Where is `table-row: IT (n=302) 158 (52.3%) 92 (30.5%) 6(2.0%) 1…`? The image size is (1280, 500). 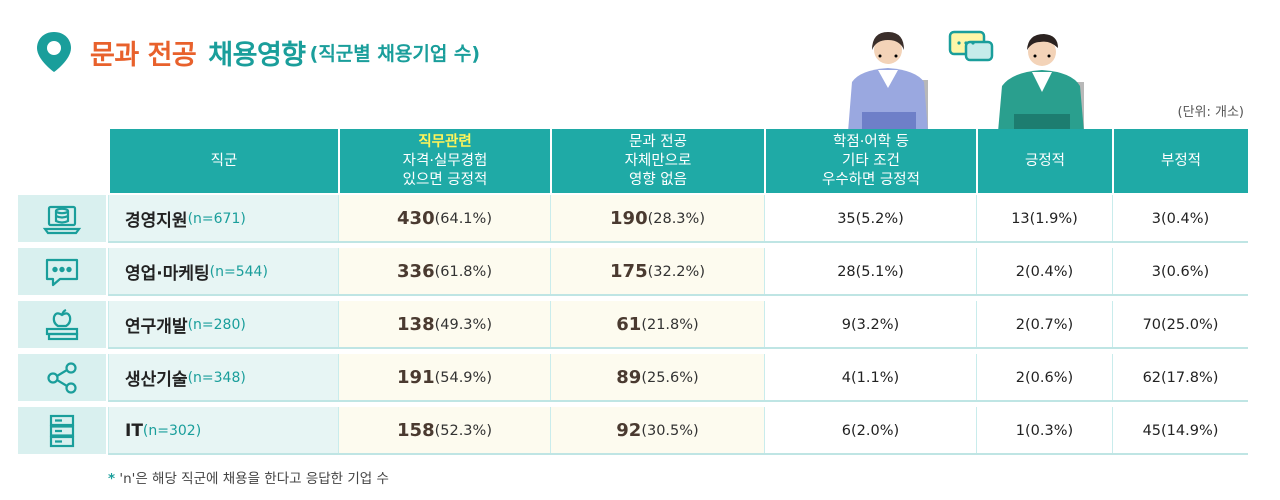
table-row: IT (n=302) 158 (52.3%) 92 (30.5%) 6(2.0%) 1… is located at coordinates (633, 431).